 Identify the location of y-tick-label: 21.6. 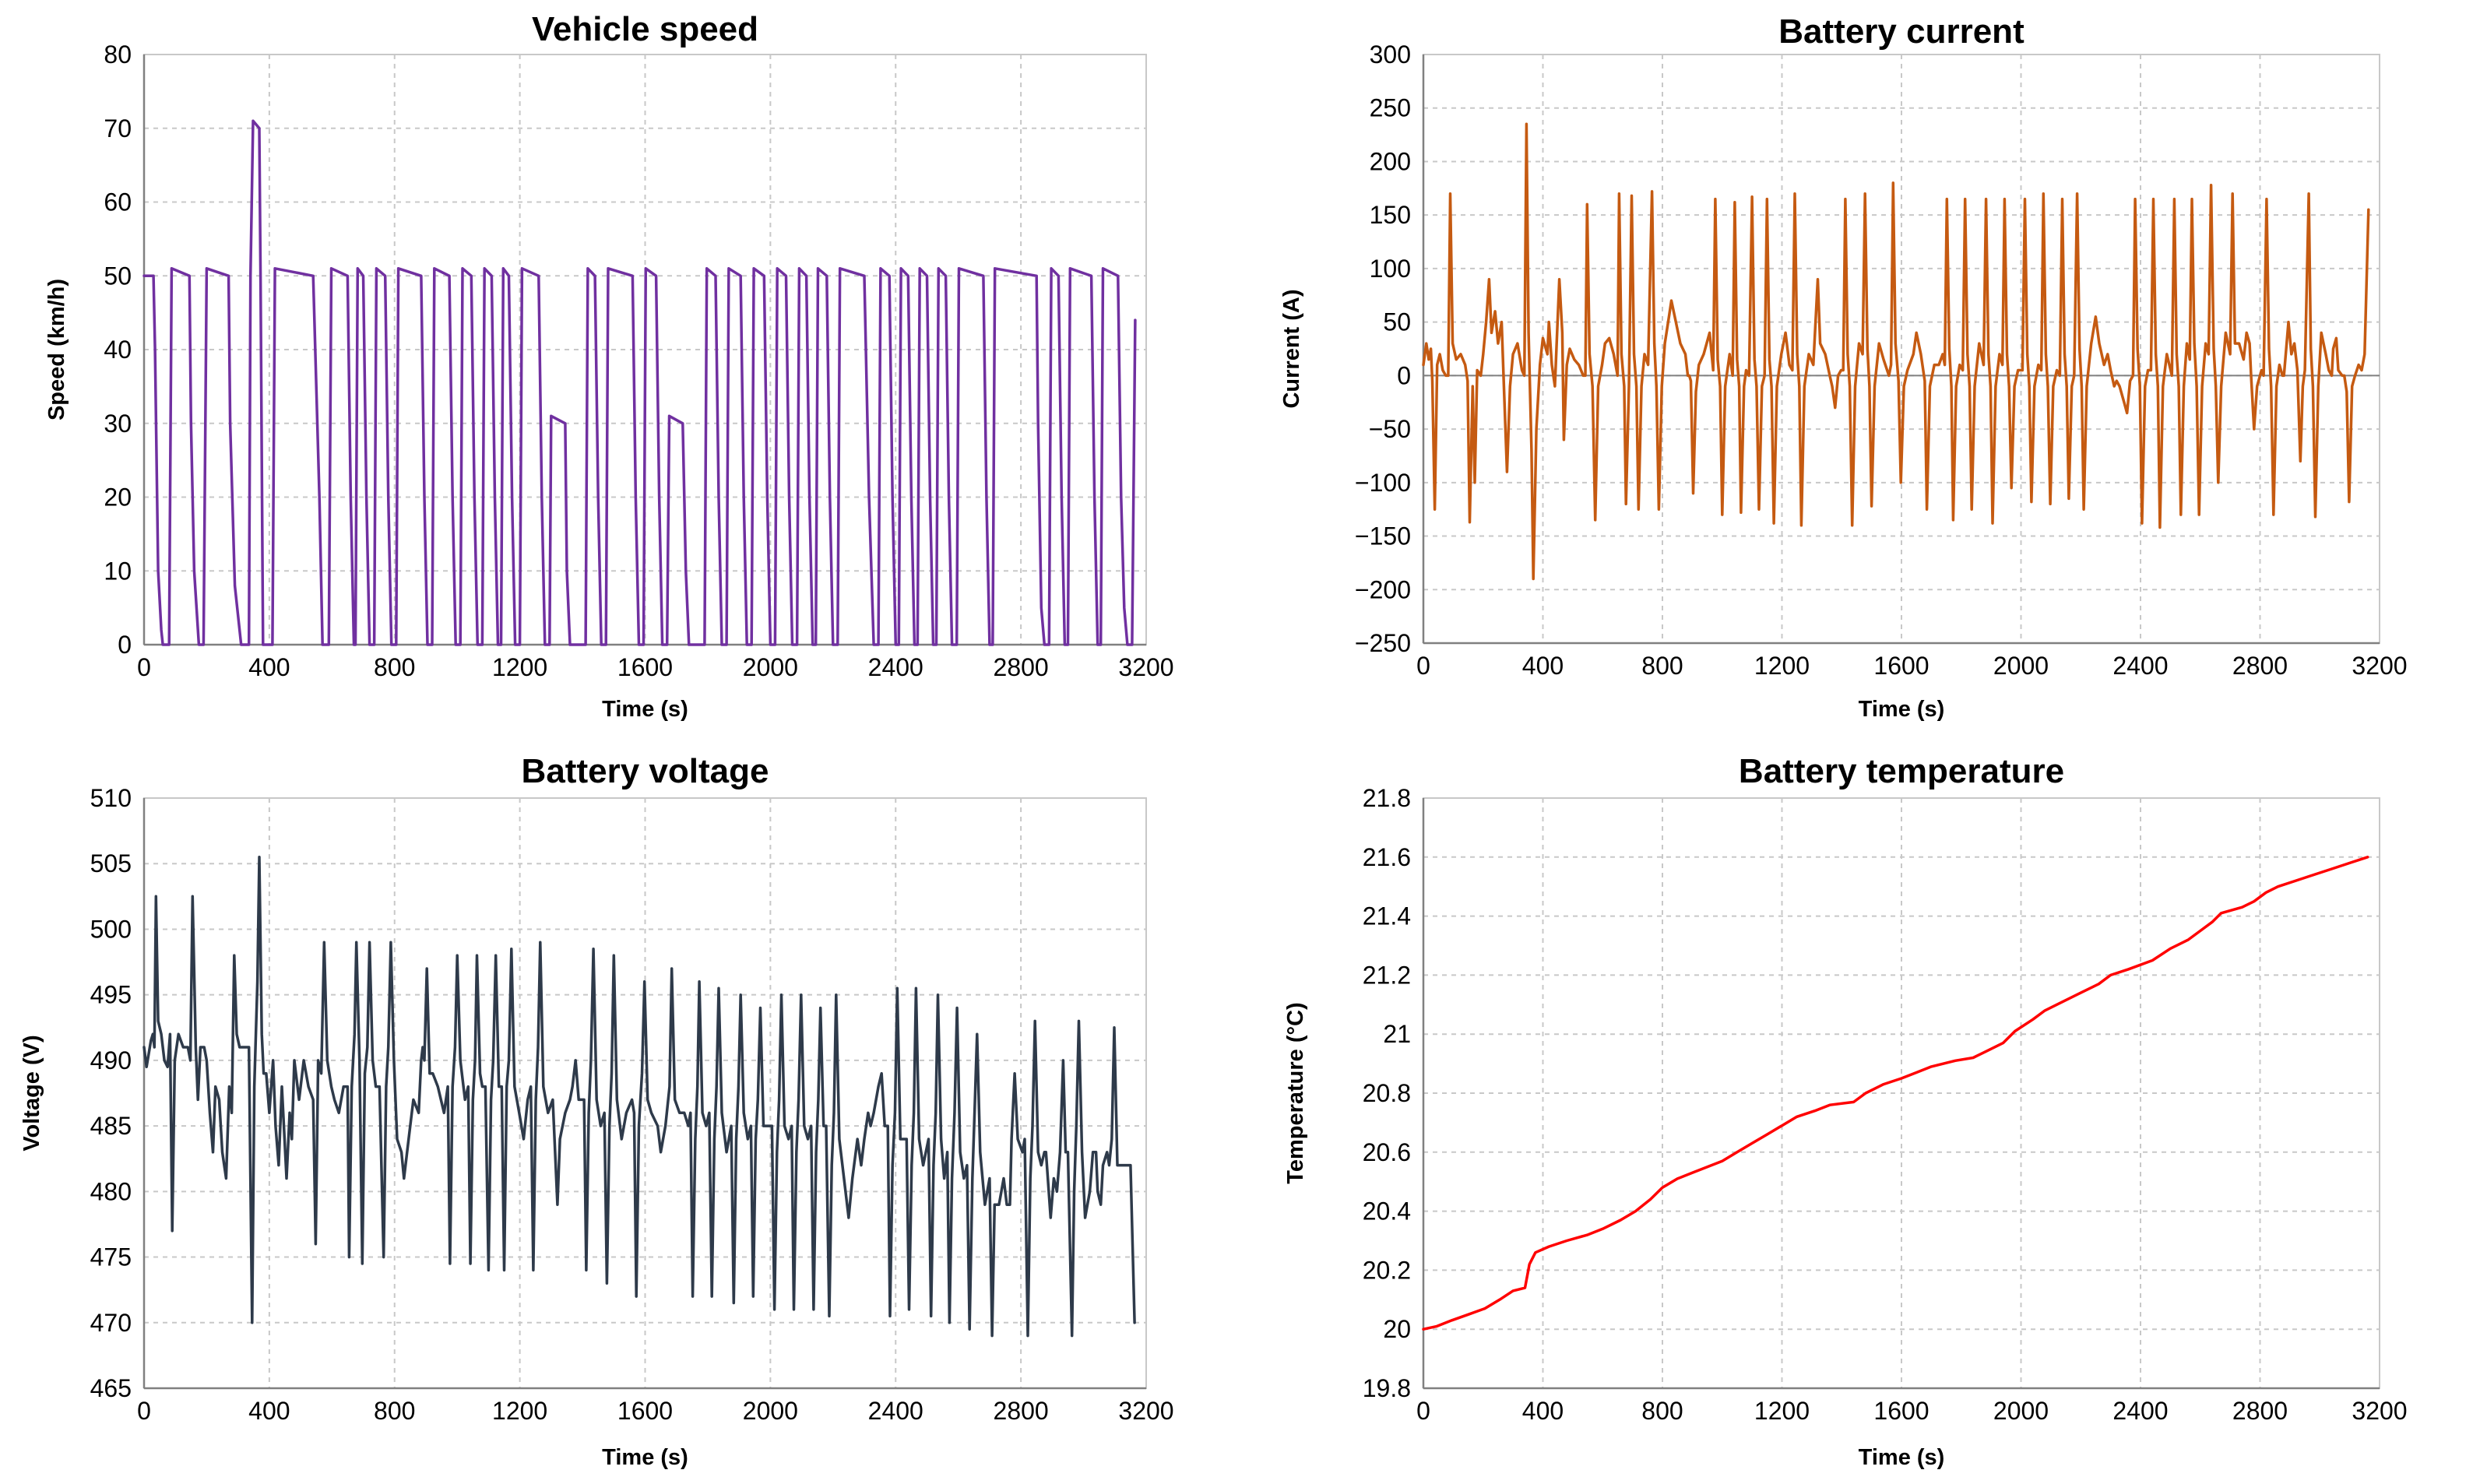
(1387, 857).